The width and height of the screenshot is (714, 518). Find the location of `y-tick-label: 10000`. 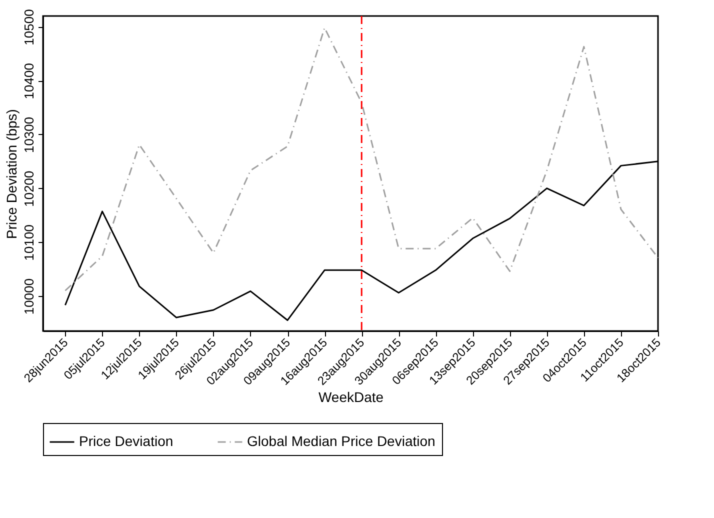

y-tick-label: 10000 is located at coordinates (29, 296).